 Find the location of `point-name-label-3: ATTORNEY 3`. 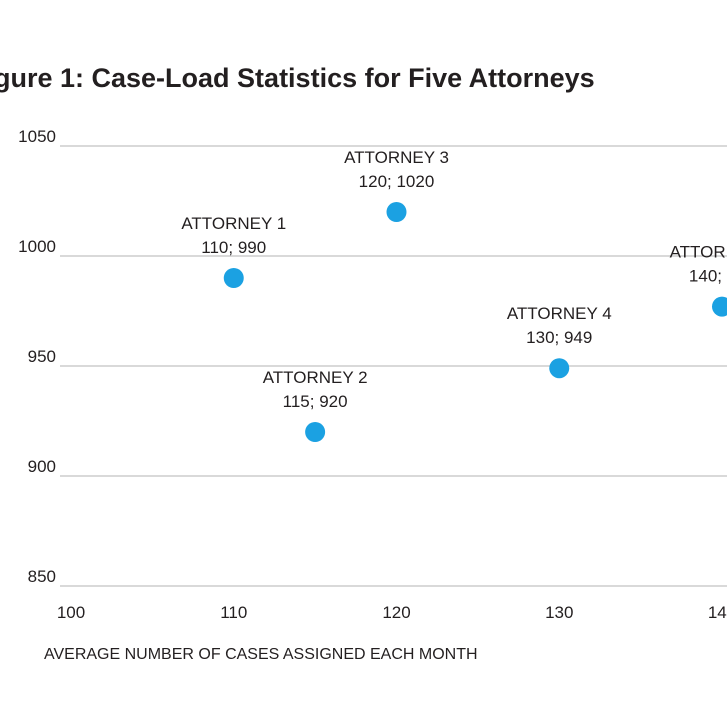

point-name-label-3: ATTORNEY 3 is located at coordinates (396, 157).